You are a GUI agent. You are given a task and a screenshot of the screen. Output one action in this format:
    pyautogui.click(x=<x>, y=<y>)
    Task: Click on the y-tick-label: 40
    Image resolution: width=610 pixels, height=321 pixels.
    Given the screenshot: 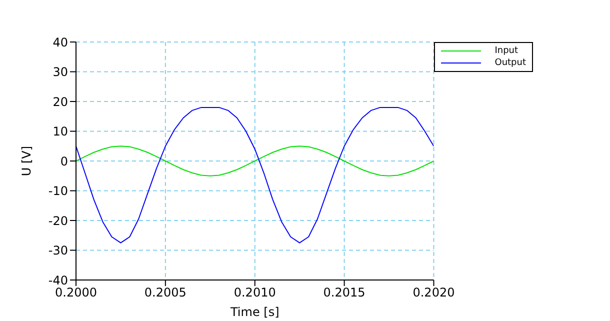 What is the action you would take?
    pyautogui.click(x=60, y=42)
    